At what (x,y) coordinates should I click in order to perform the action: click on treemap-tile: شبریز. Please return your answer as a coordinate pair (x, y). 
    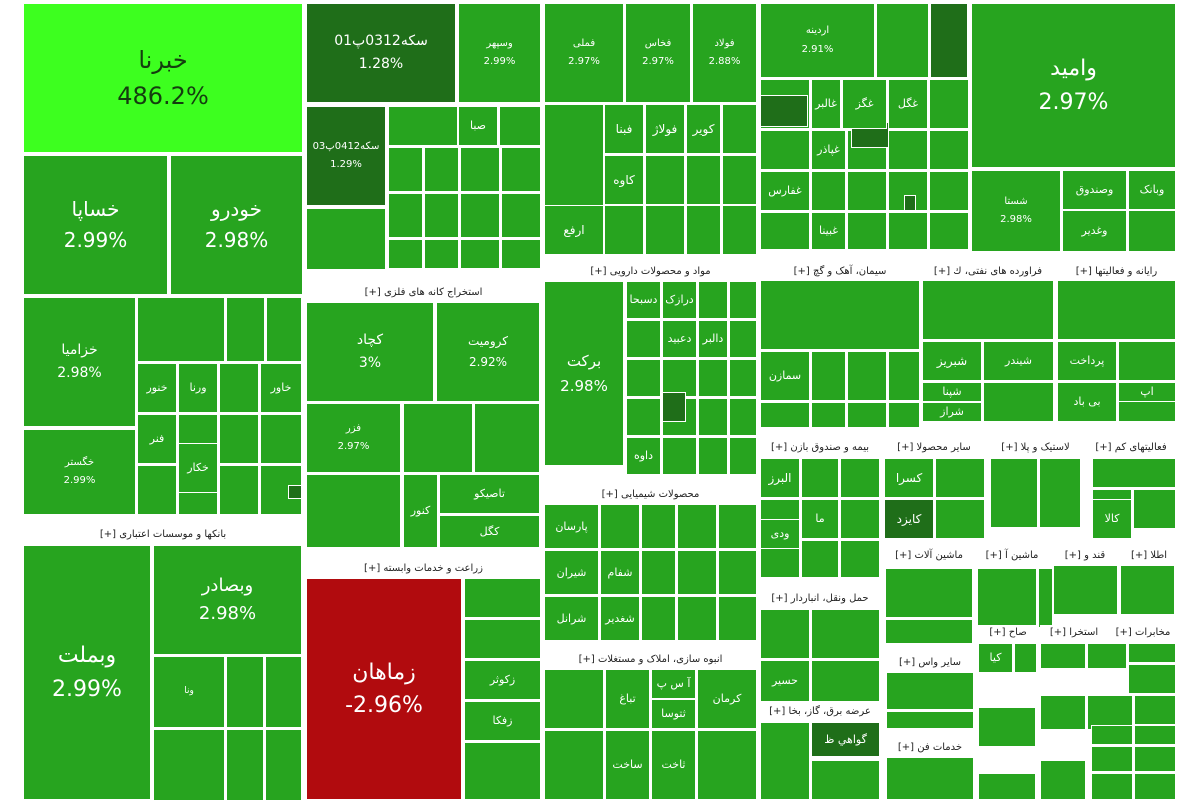
    Looking at the image, I should click on (952, 361).